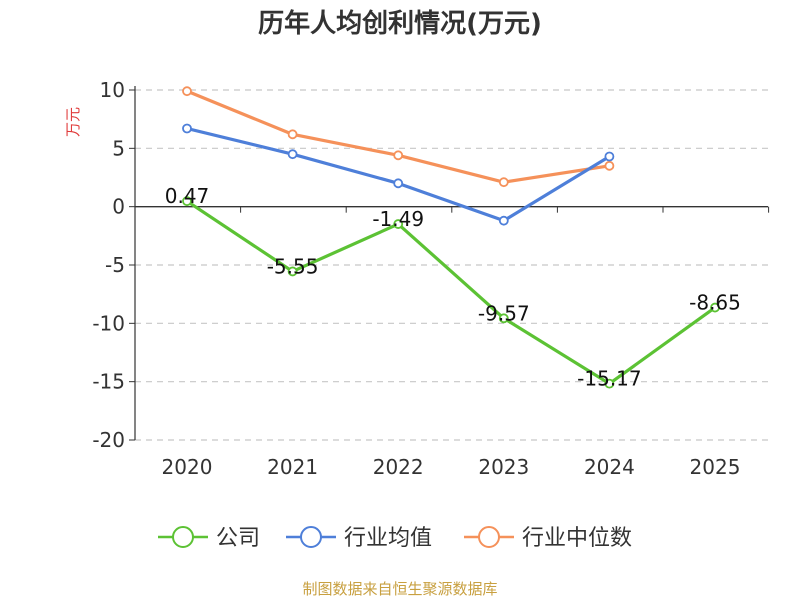 This screenshot has width=800, height=600. Describe the element at coordinates (115, 265) in the screenshot. I see `y-tick-label: -5` at that location.